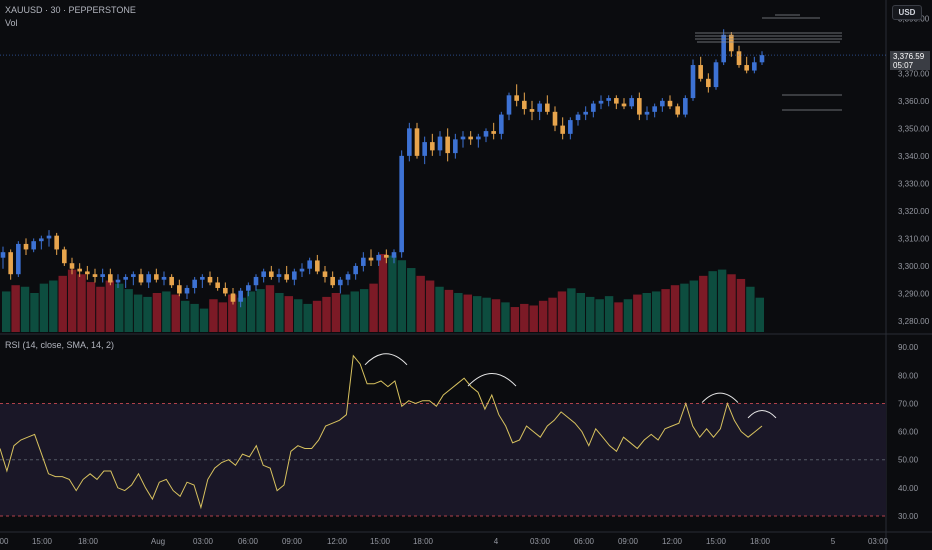 The width and height of the screenshot is (932, 550). I want to click on price-tick: 3,350.00, so click(914, 128).